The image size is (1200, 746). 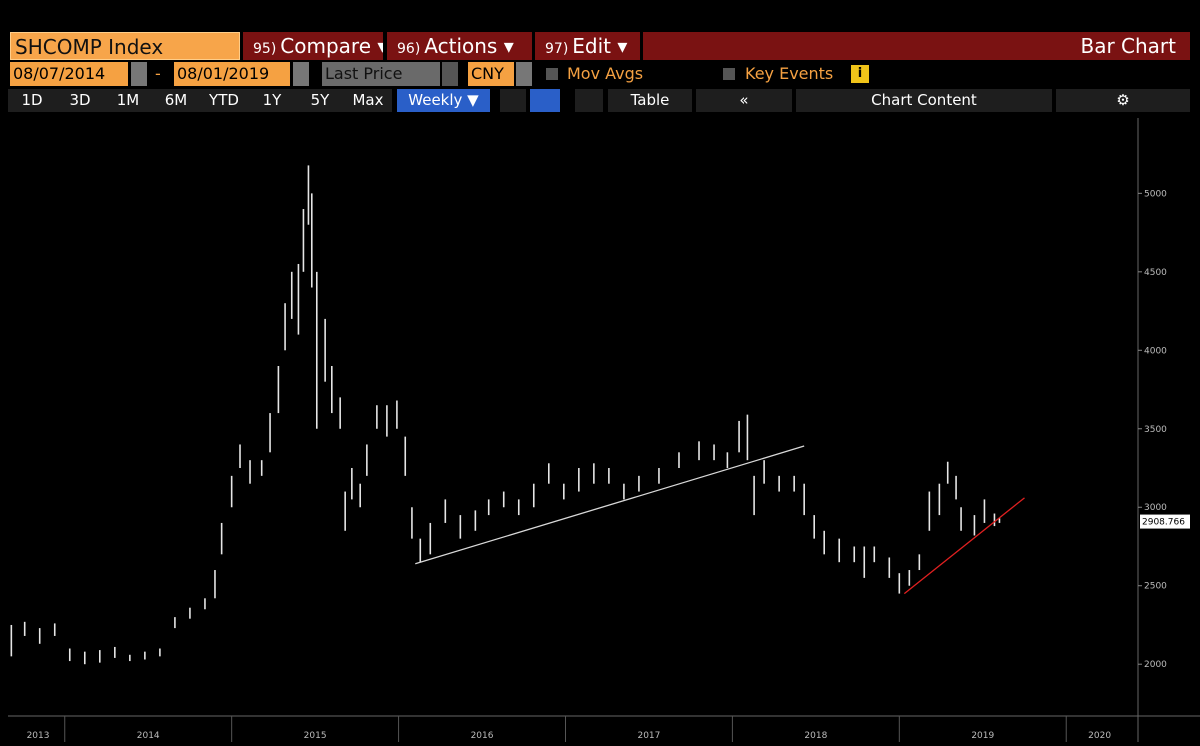 I want to click on period-button: 3D, so click(x=80, y=100).